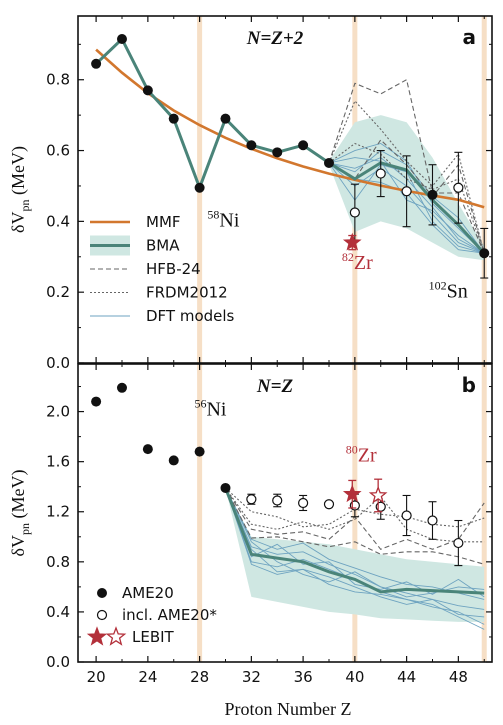 The height and width of the screenshot is (725, 503). Describe the element at coordinates (147, 677) in the screenshot. I see `x-tick-label: 24` at that location.